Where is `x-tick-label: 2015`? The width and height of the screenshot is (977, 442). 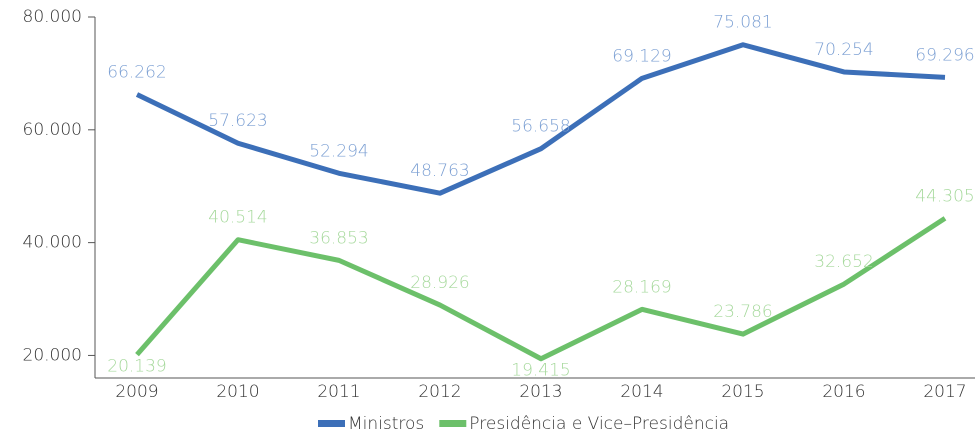 x-tick-label: 2015 is located at coordinates (742, 392).